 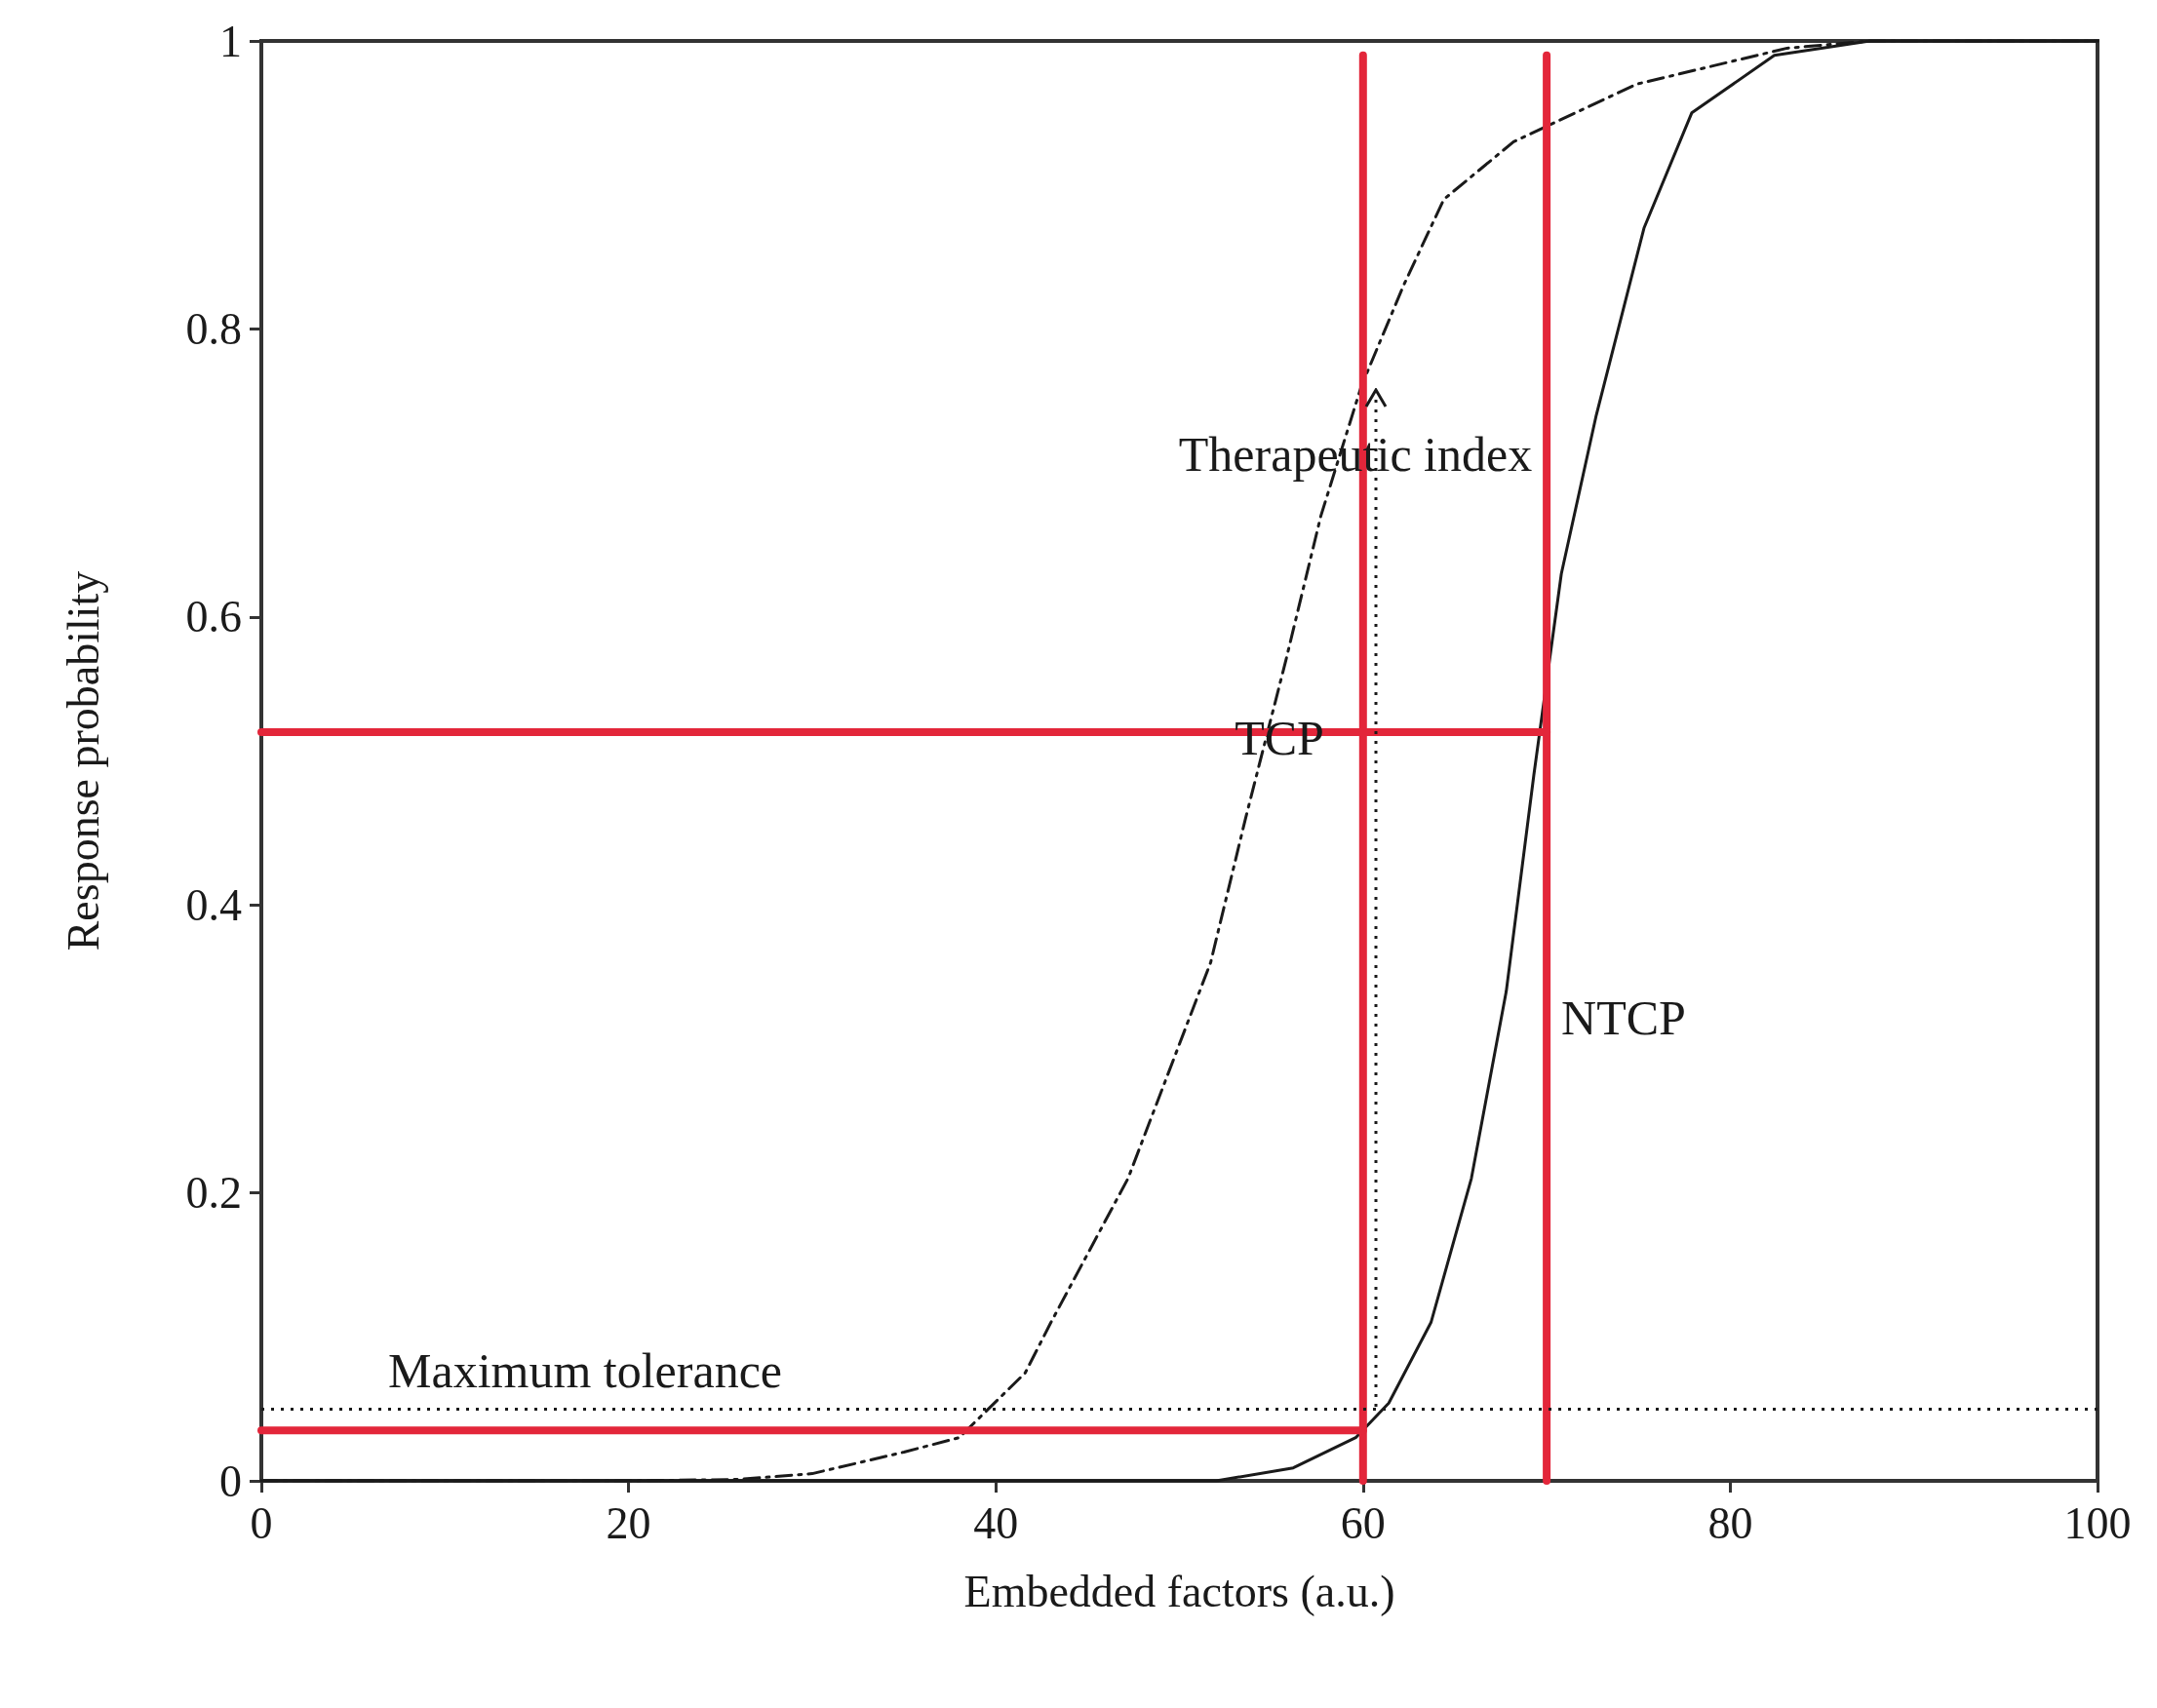 I want to click on y-tick-label: 0.2, so click(x=213, y=1193).